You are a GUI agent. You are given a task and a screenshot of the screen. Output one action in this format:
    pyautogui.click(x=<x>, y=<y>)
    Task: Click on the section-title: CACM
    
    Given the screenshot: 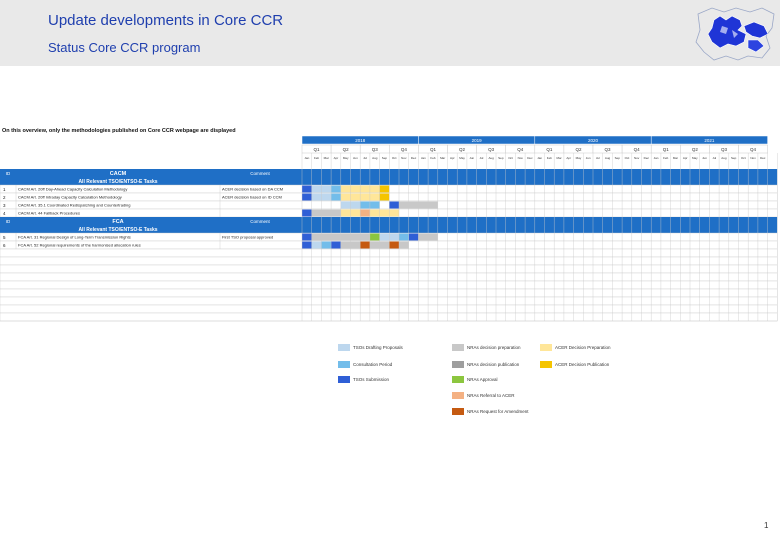 What is the action you would take?
    pyautogui.click(x=118, y=174)
    